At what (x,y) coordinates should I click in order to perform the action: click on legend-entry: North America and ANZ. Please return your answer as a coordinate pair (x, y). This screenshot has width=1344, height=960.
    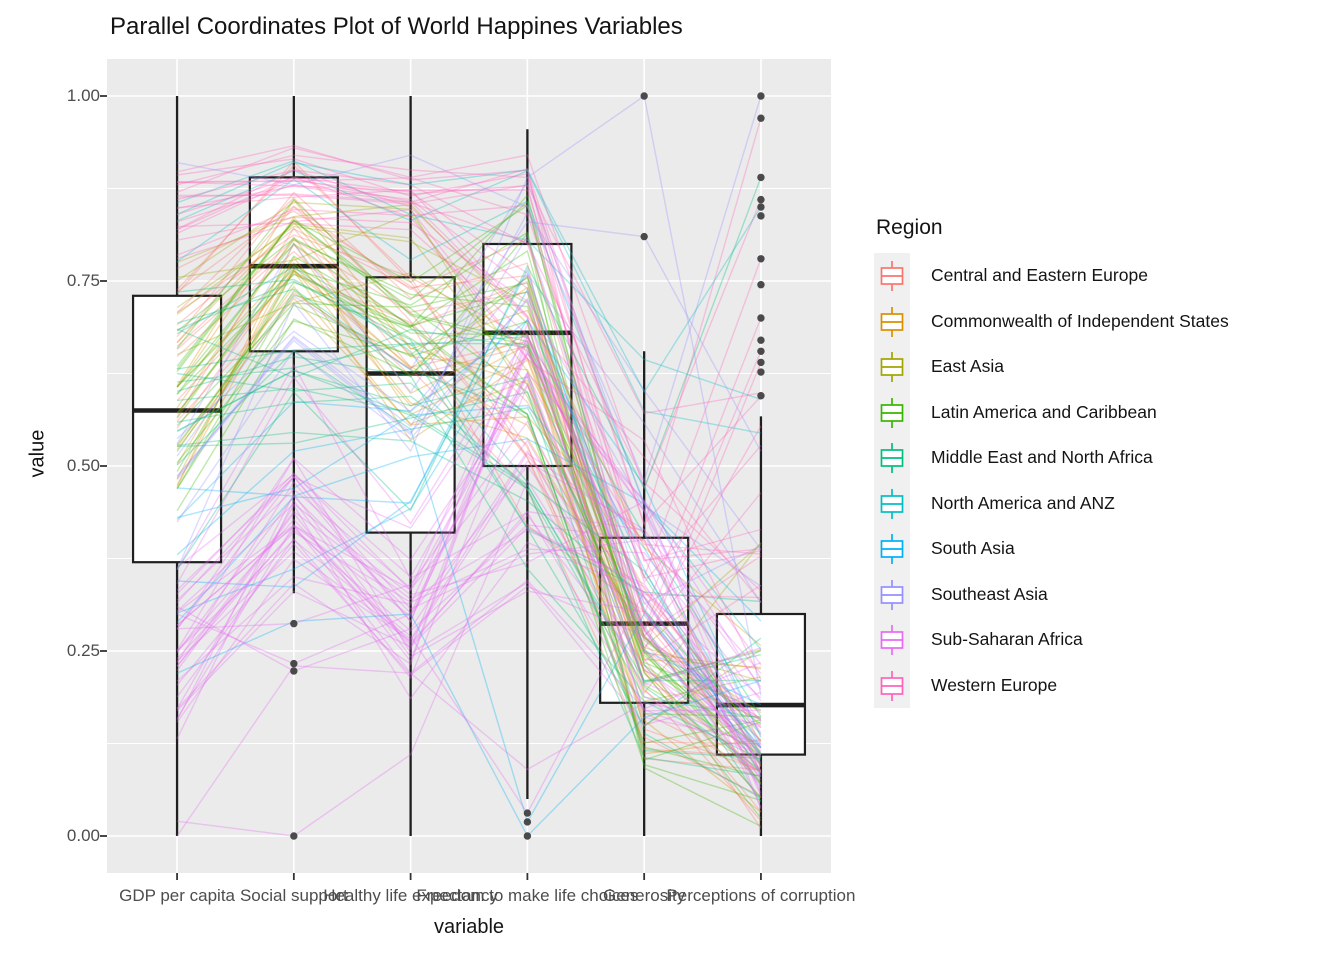
    Looking at the image, I should click on (1051, 503).